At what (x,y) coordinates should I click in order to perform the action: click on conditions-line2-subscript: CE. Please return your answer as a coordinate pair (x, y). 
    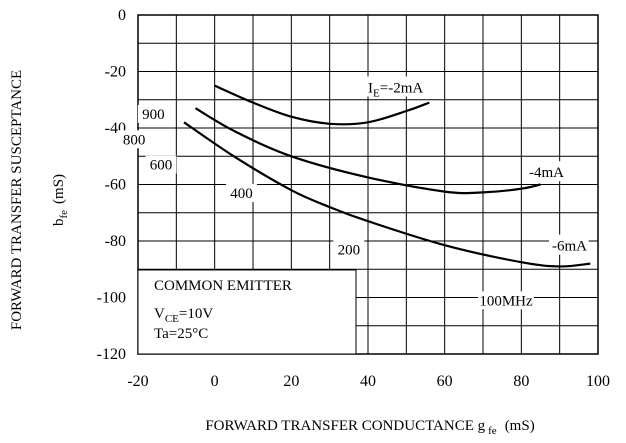
    Looking at the image, I should click on (172, 319).